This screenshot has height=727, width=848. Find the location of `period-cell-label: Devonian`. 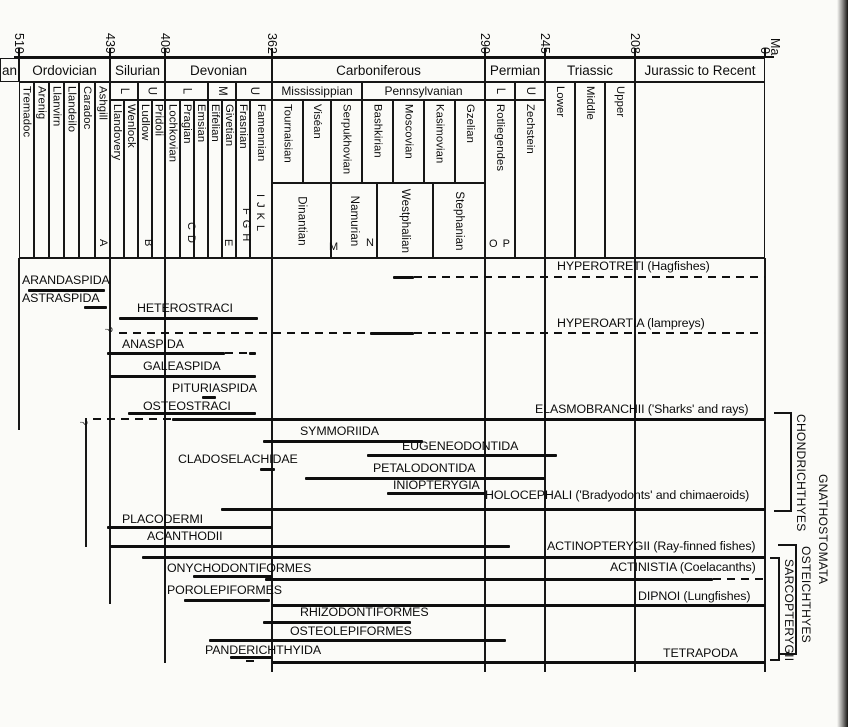

period-cell-label: Devonian is located at coordinates (218, 70).